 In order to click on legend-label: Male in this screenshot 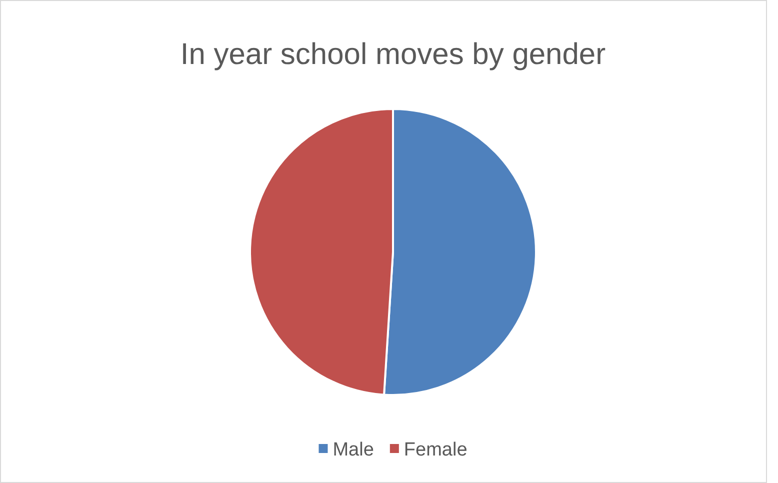, I will do `click(353, 450)`.